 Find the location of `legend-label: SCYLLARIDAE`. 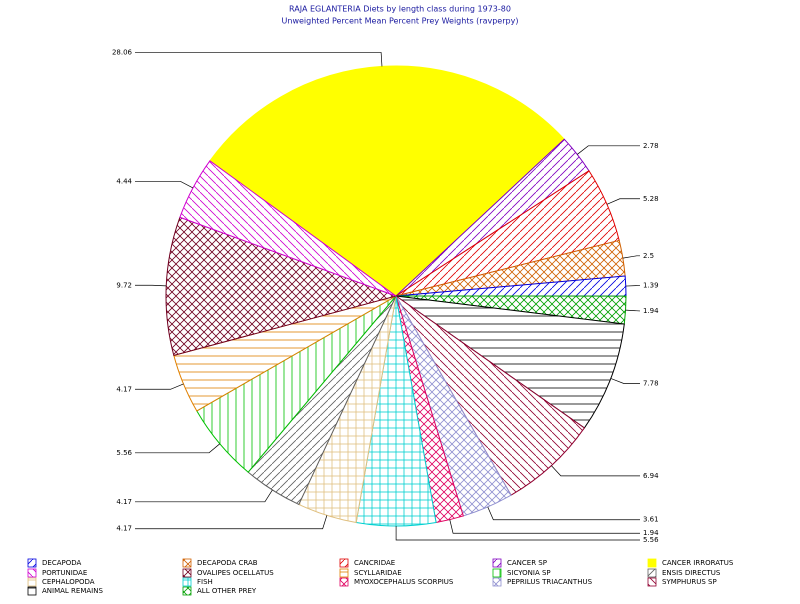

legend-label: SCYLLARIDAE is located at coordinates (378, 573).